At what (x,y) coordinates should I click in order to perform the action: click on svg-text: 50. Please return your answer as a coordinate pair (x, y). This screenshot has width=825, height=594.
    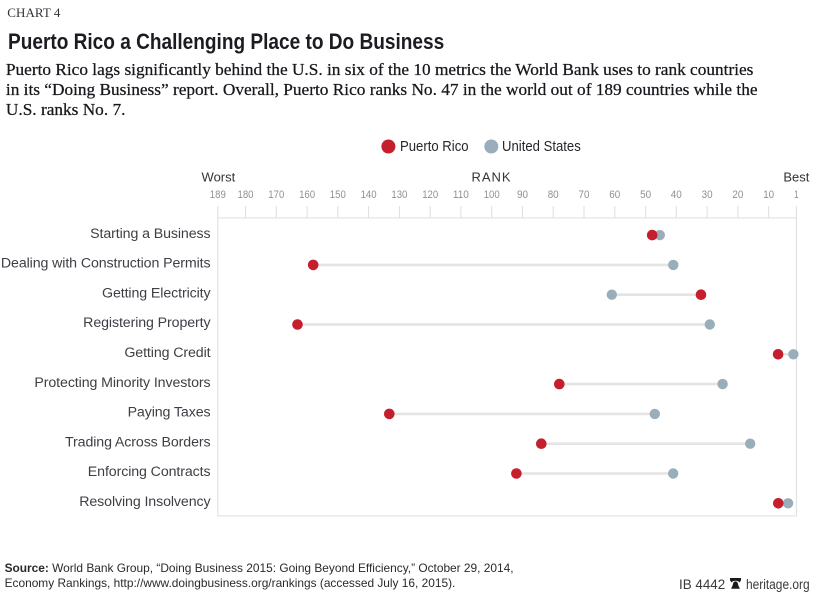
    Looking at the image, I should click on (645, 195).